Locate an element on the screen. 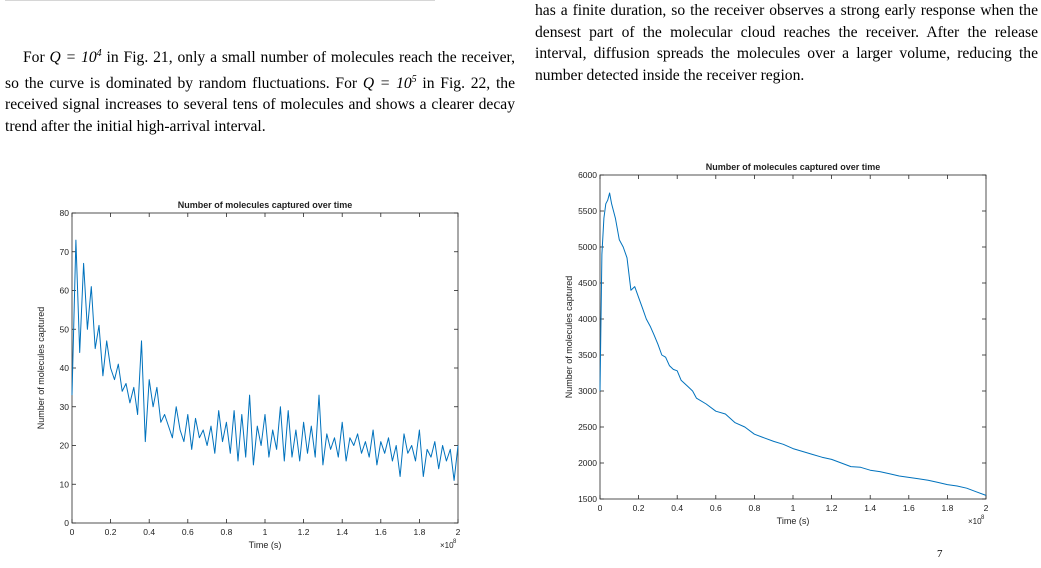 The width and height of the screenshot is (1041, 568). y-tick-label: 50 is located at coordinates (65, 329).